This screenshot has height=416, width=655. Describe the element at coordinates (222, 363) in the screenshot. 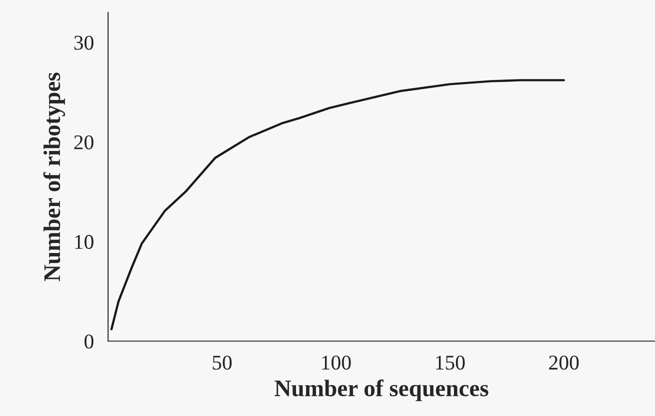

I see `x-tick-label: 50` at that location.